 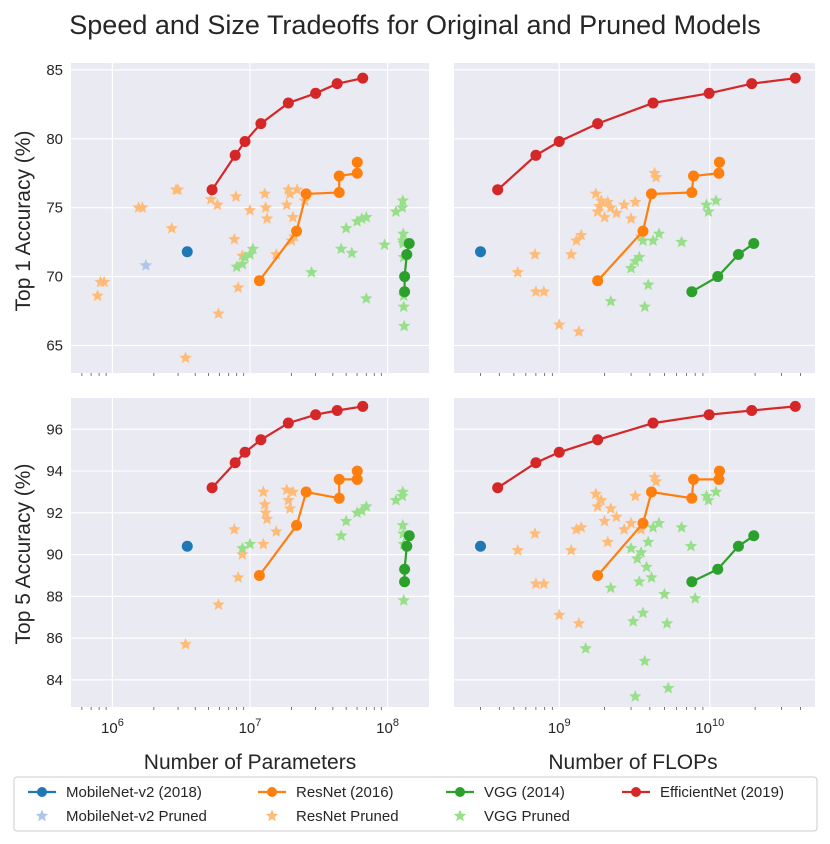 What do you see at coordinates (54, 638) in the screenshot?
I see `y-tick-label: 86` at bounding box center [54, 638].